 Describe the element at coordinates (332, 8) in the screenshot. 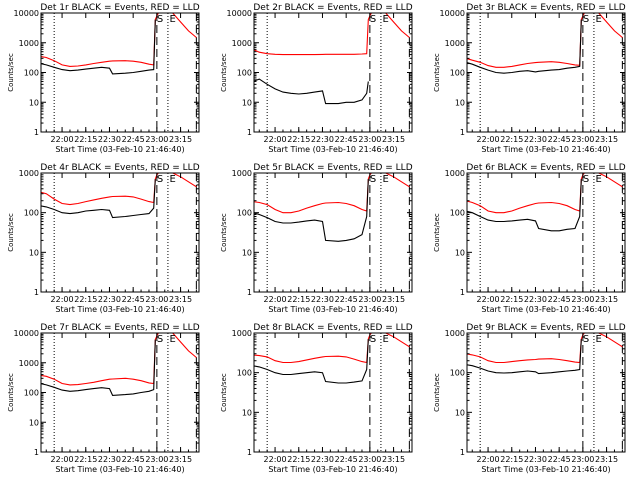

I see `panel-title: Det 2r BLACK = Events, RED = LLD` at that location.